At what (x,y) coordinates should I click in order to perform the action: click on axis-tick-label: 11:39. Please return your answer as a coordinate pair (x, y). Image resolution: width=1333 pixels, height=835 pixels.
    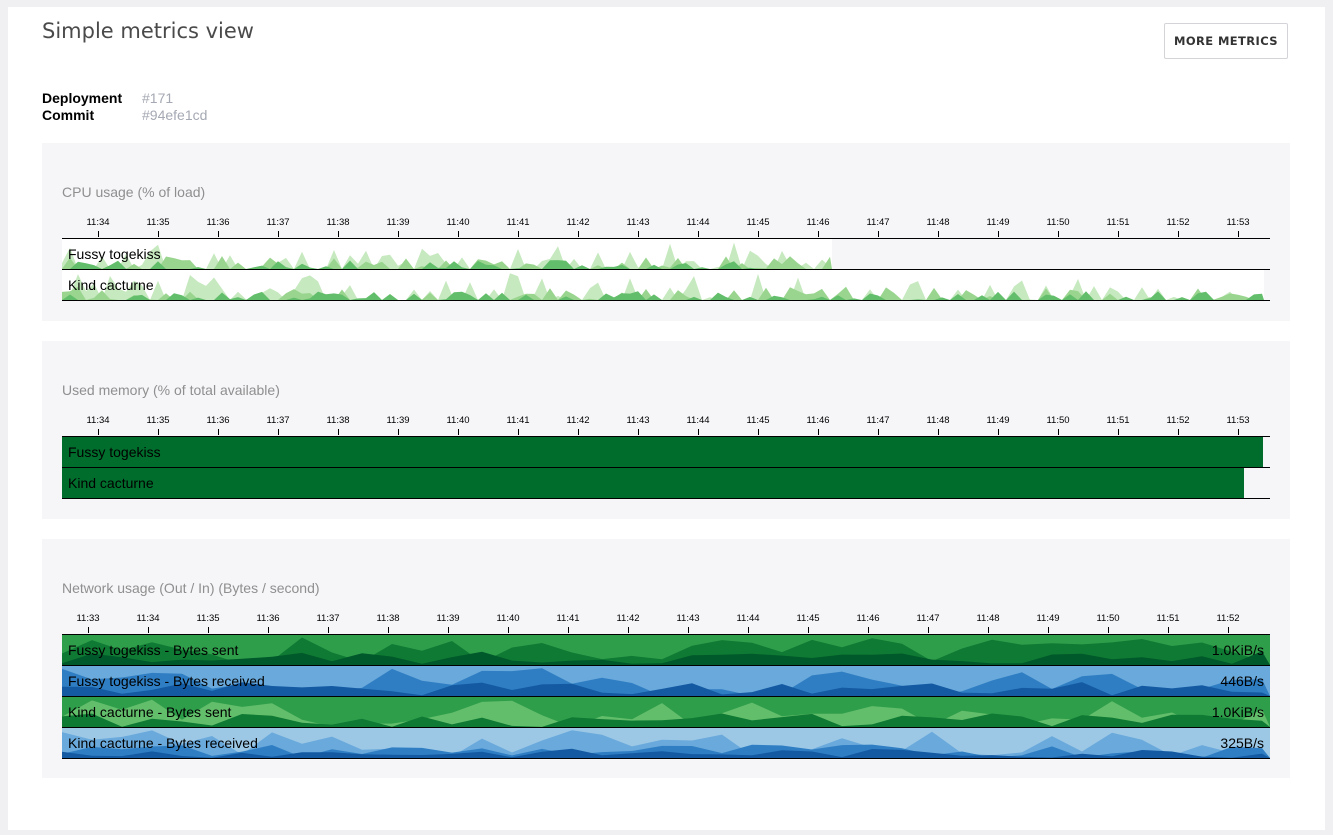
    Looking at the image, I should click on (398, 420).